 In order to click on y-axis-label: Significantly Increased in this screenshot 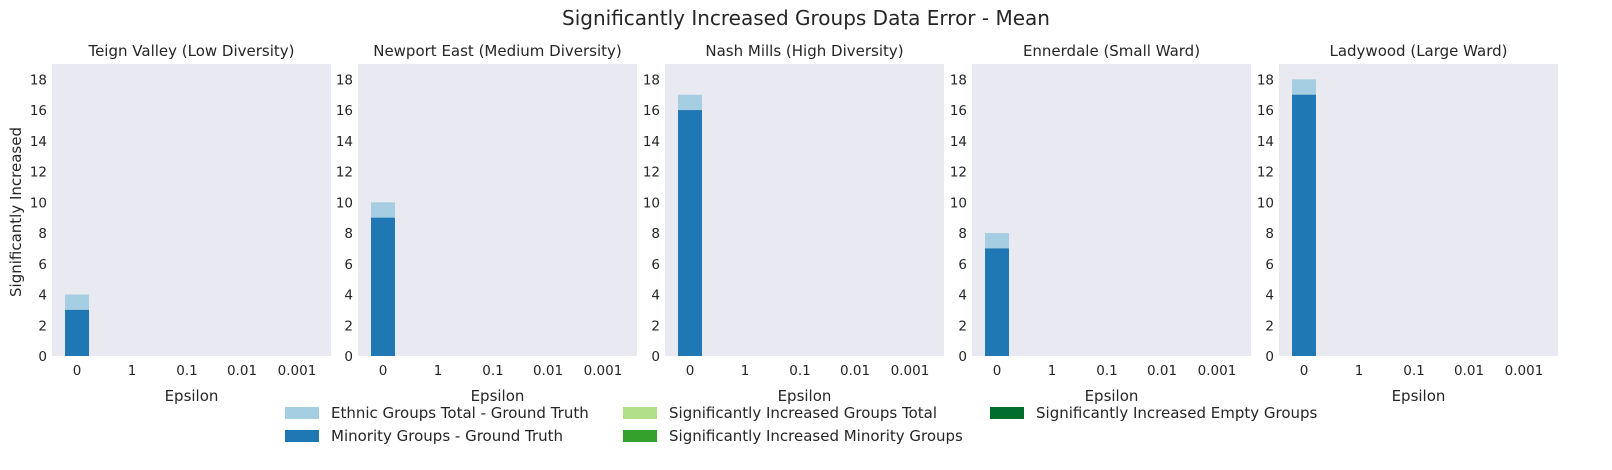, I will do `click(16, 212)`.